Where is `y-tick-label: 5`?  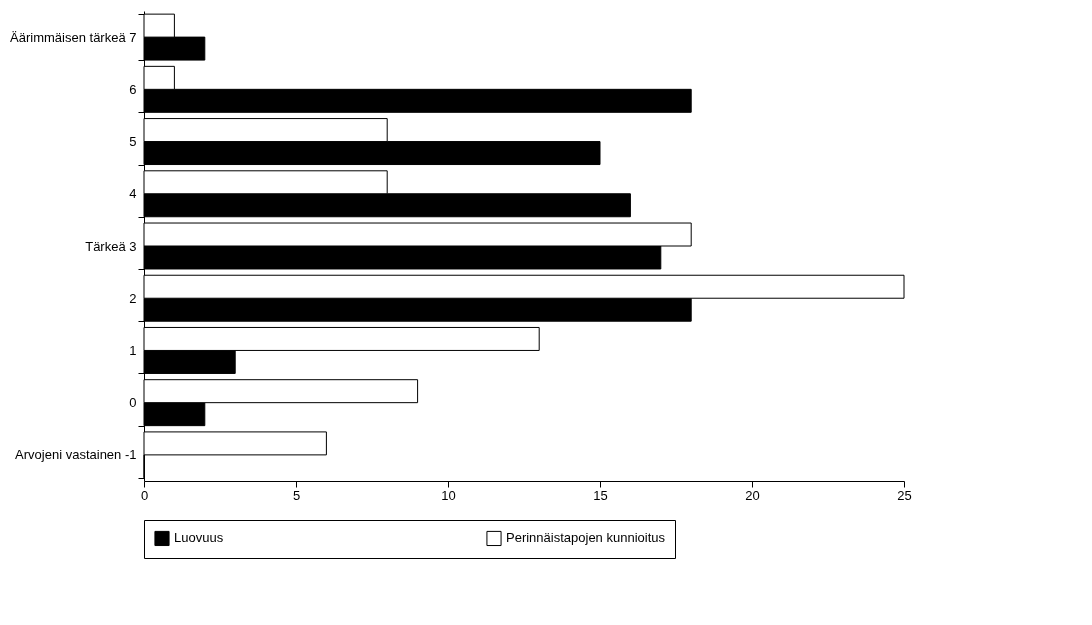
y-tick-label: 5 is located at coordinates (133, 142).